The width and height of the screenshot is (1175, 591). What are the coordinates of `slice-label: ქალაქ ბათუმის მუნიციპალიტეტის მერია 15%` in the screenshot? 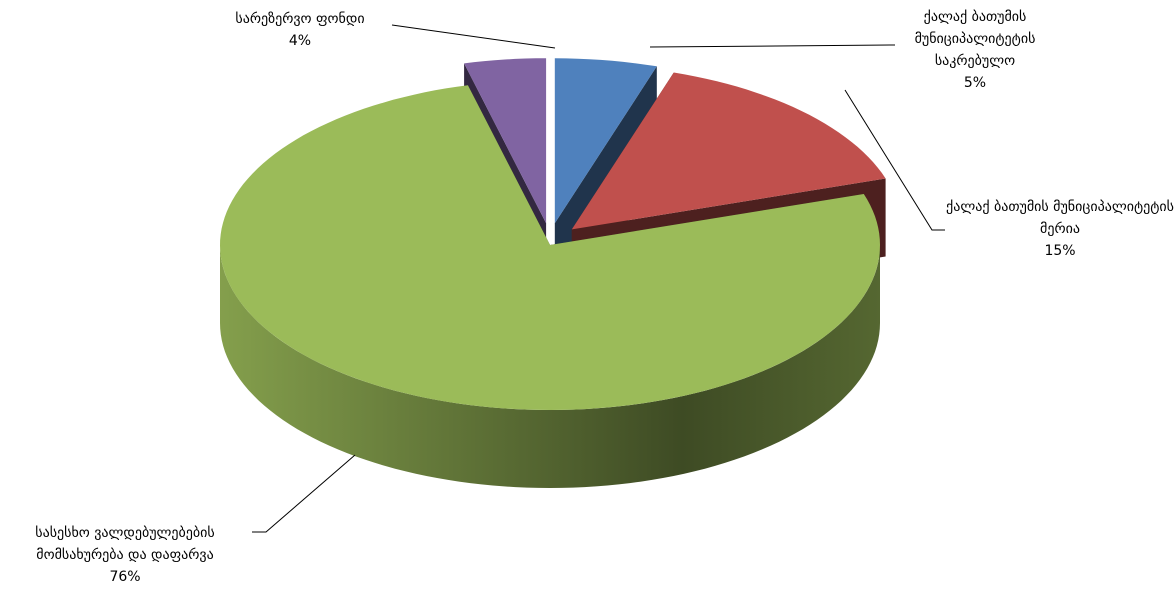 It's located at (1057, 229).